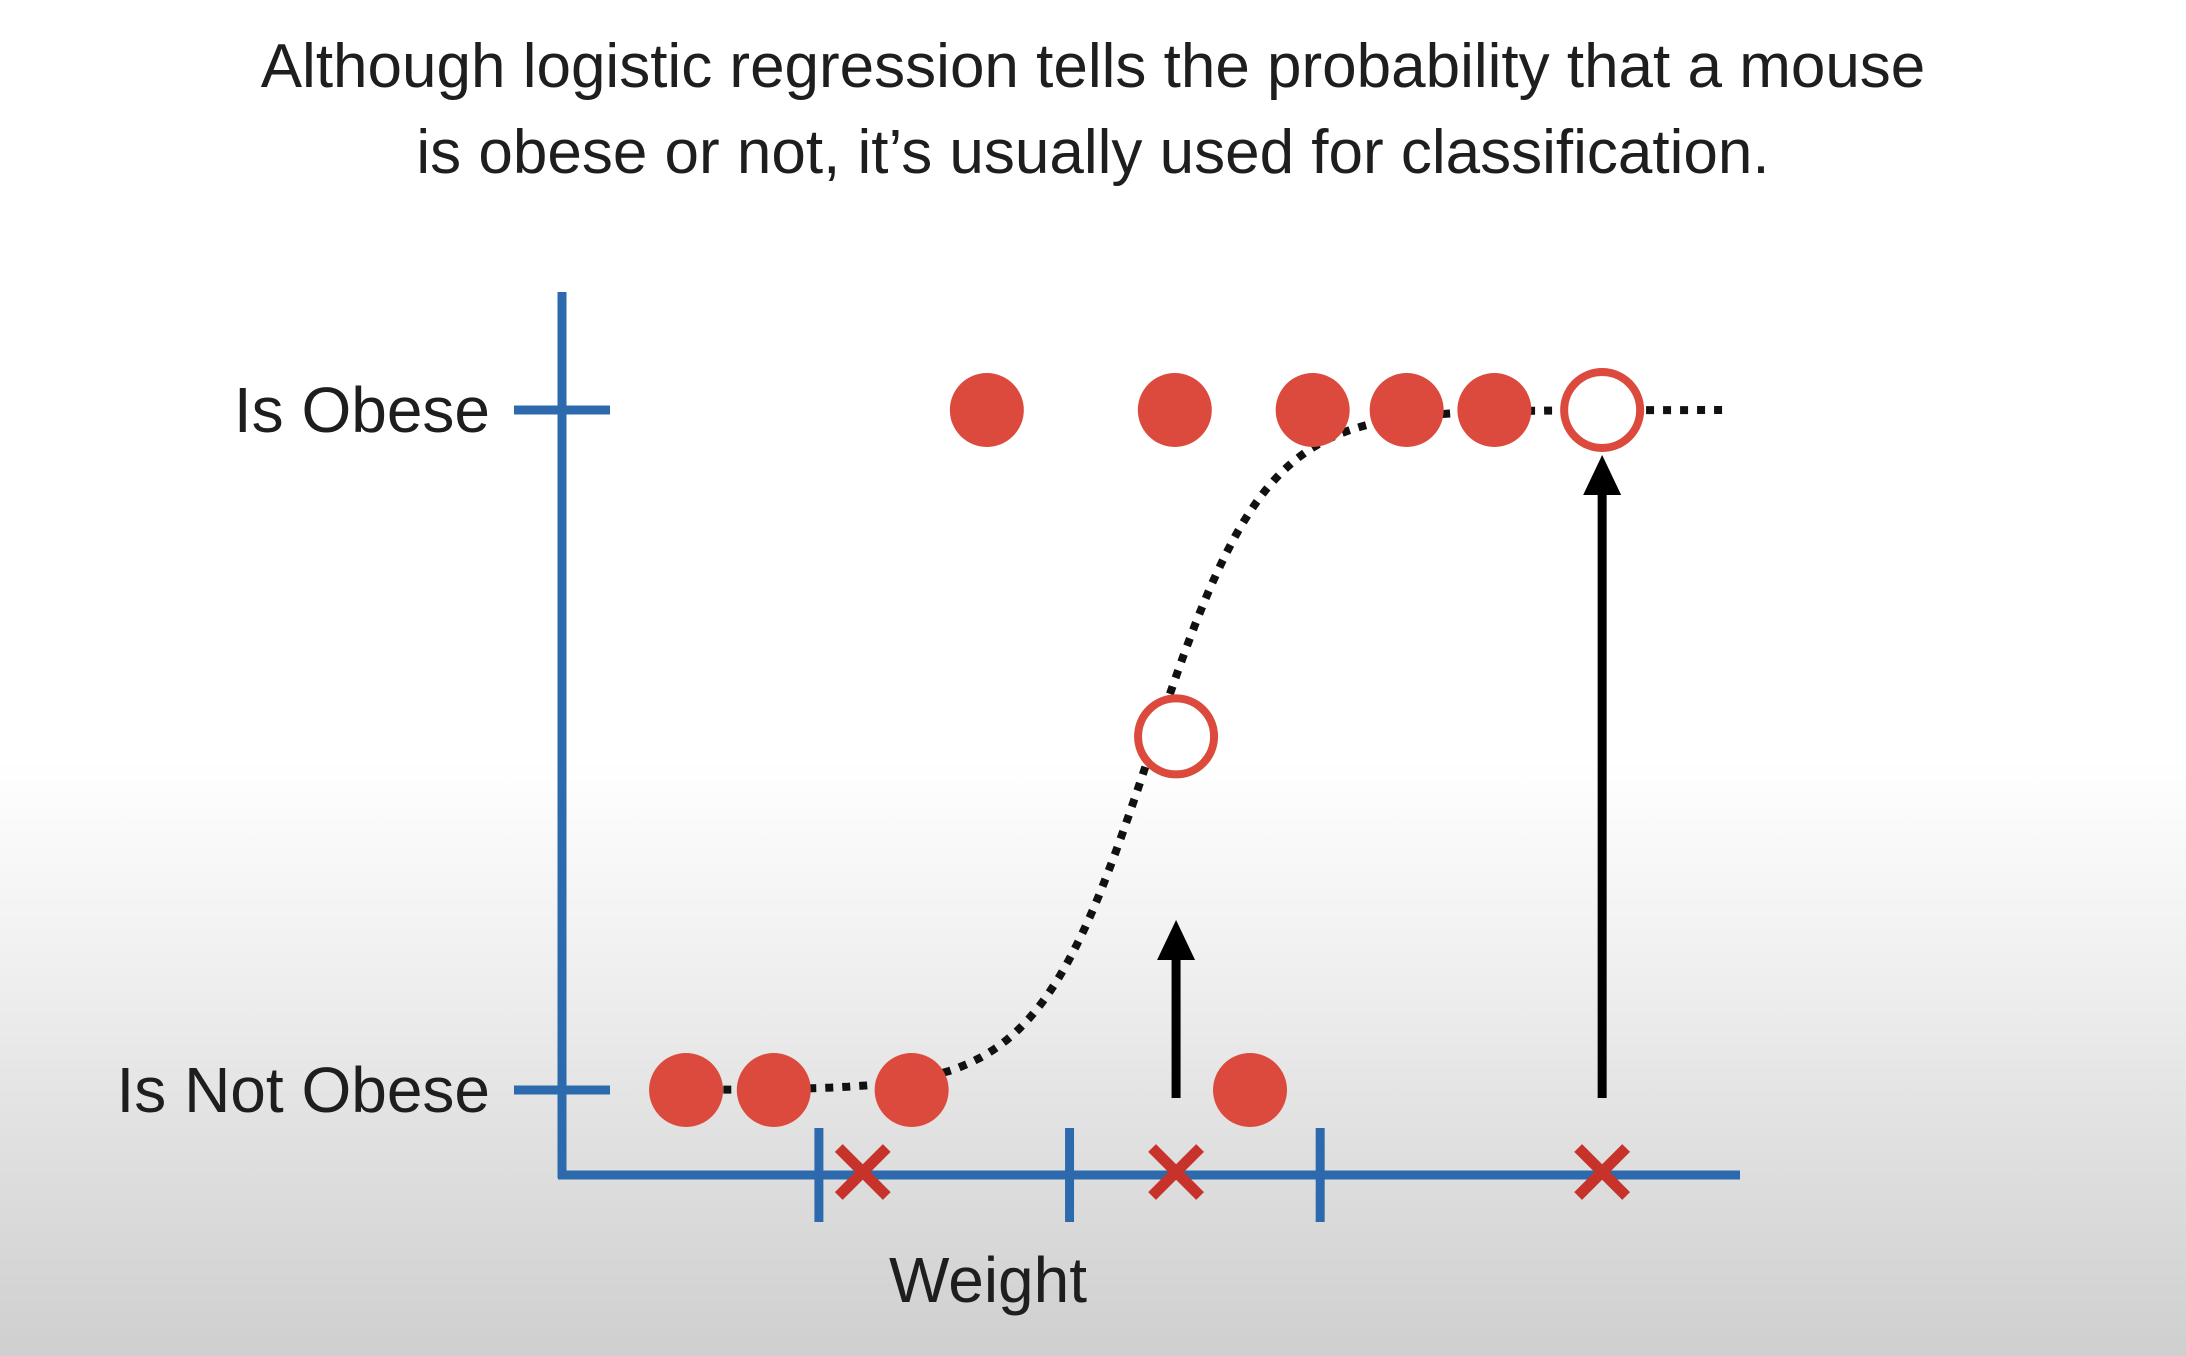 The width and height of the screenshot is (2186, 1356). What do you see at coordinates (304, 1090) in the screenshot?
I see `y-tick-label-0: Is Not Obese` at bounding box center [304, 1090].